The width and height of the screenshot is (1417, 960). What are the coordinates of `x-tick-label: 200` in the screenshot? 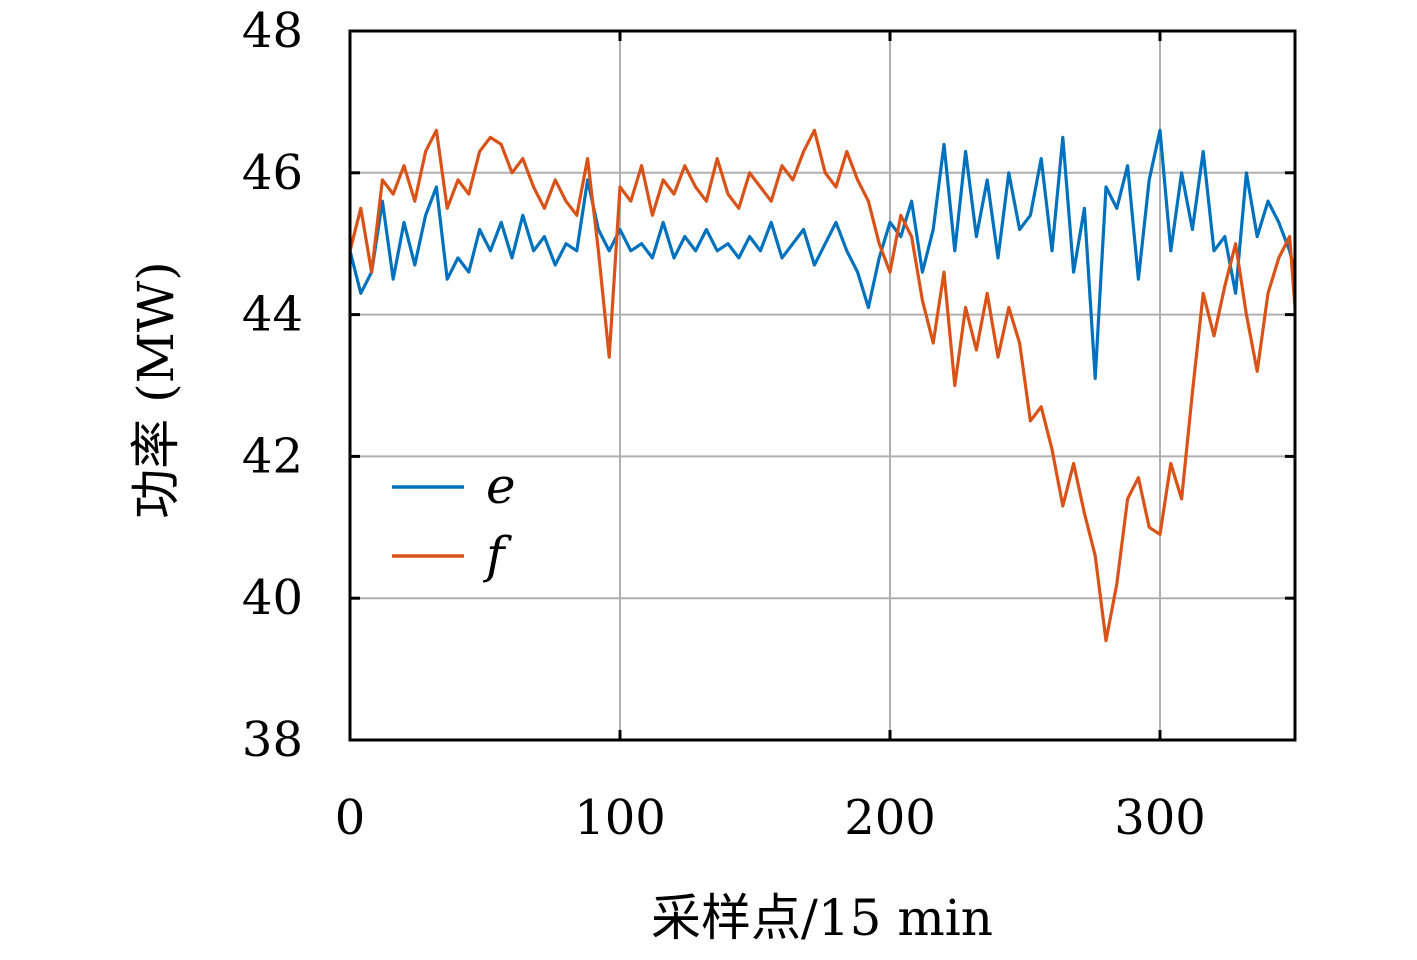 It's located at (890, 818).